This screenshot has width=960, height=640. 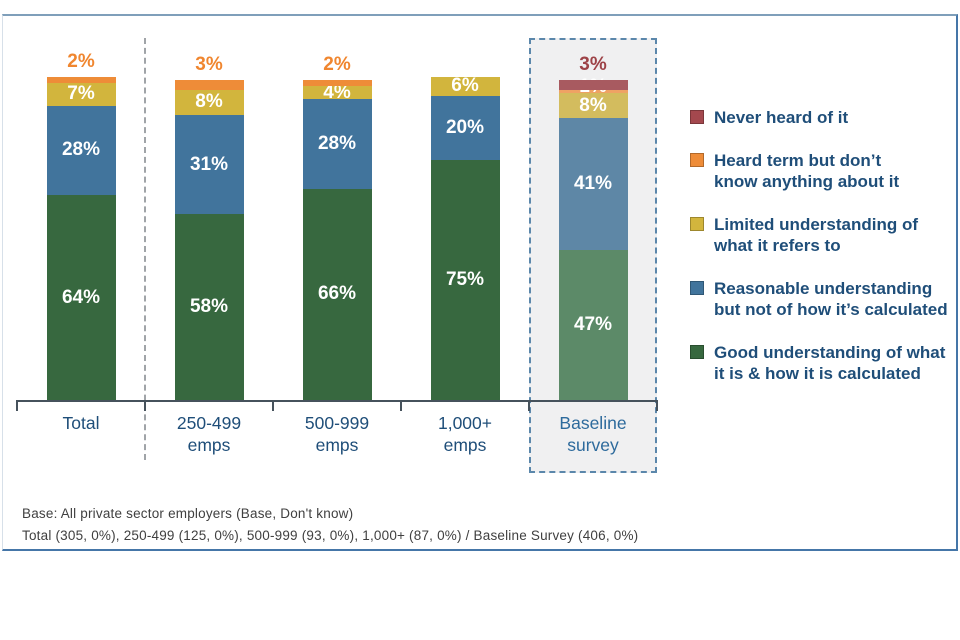 I want to click on legend-swatch-reasonable-understanding, so click(x=697, y=288).